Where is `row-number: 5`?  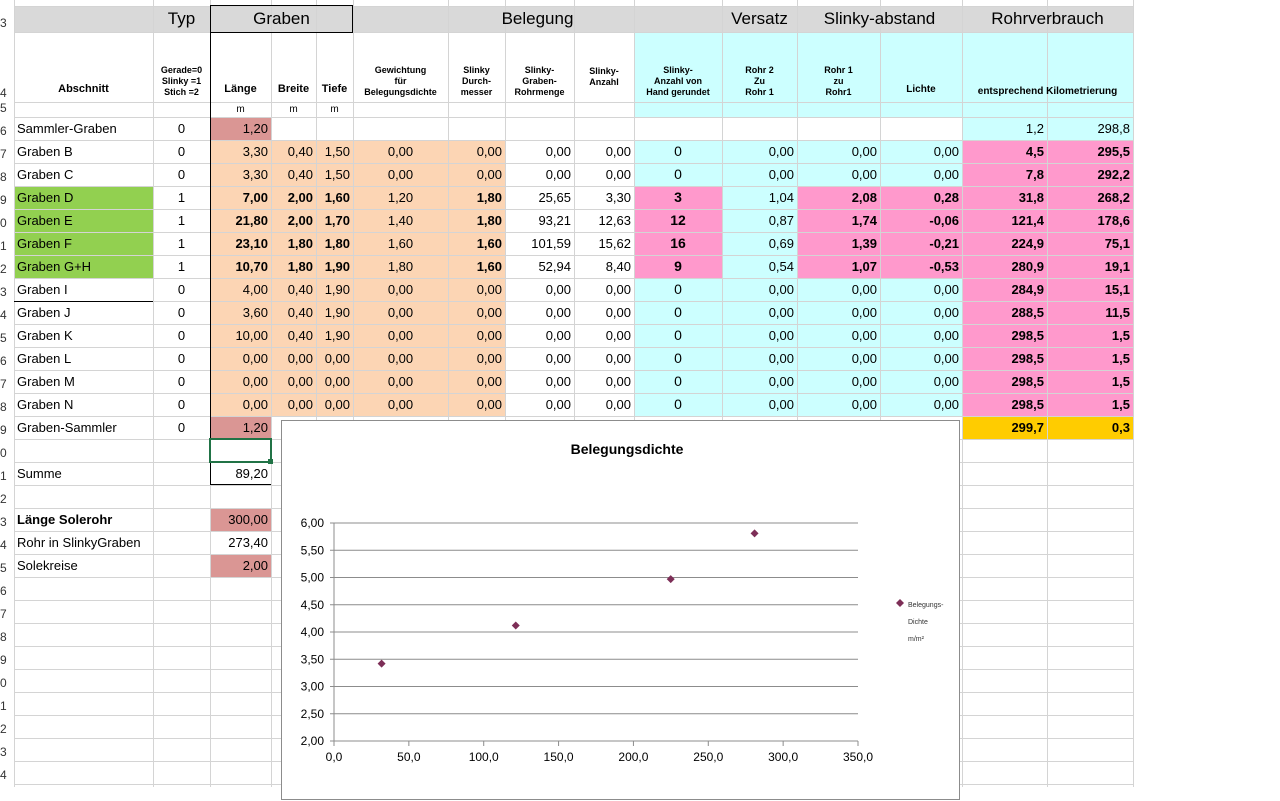 row-number: 5 is located at coordinates (3, 338).